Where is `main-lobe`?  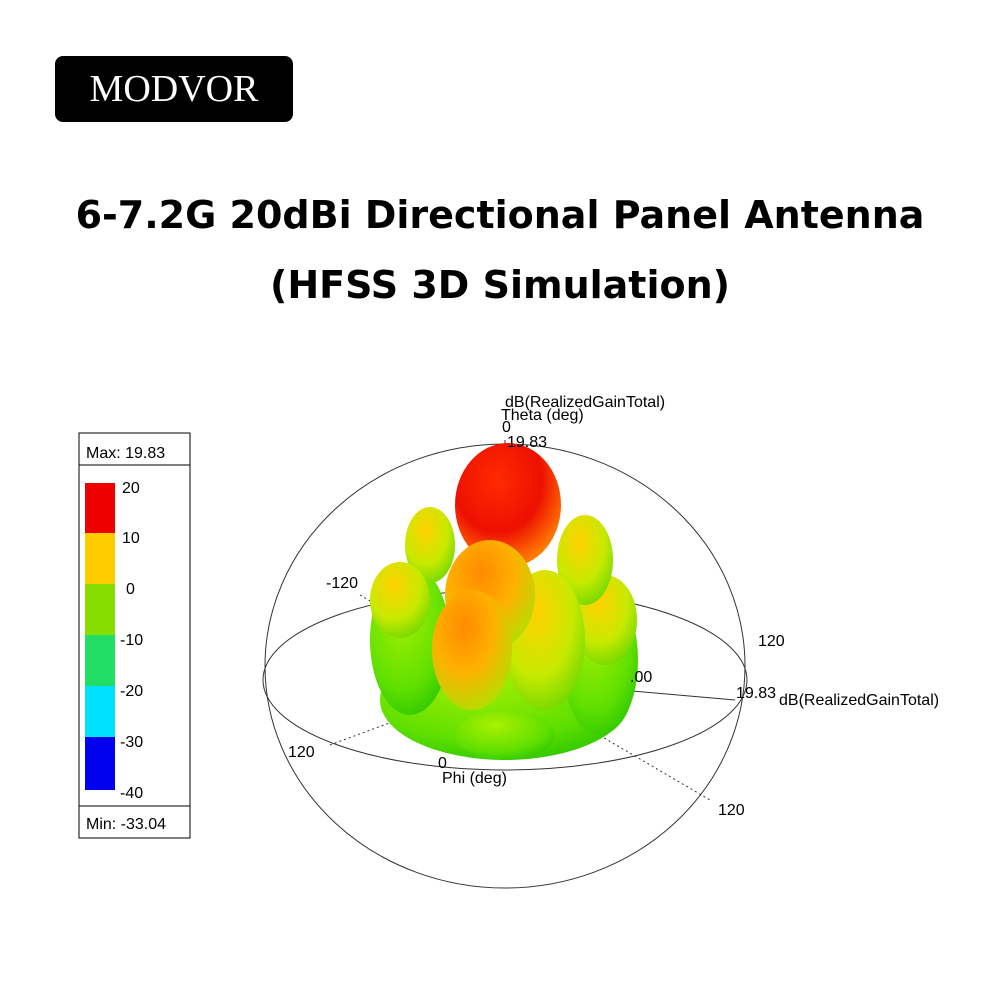 main-lobe is located at coordinates (508, 505).